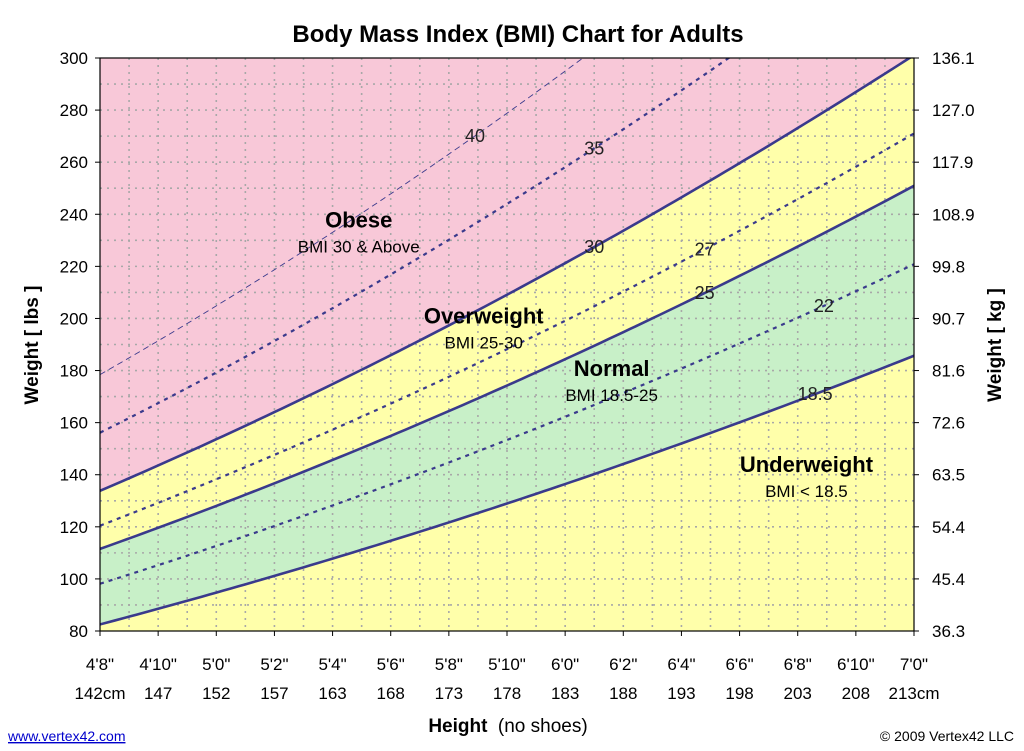 This screenshot has width=1024, height=751. Describe the element at coordinates (359, 246) in the screenshot. I see `region-range-obese: BMI 30 & Above` at that location.